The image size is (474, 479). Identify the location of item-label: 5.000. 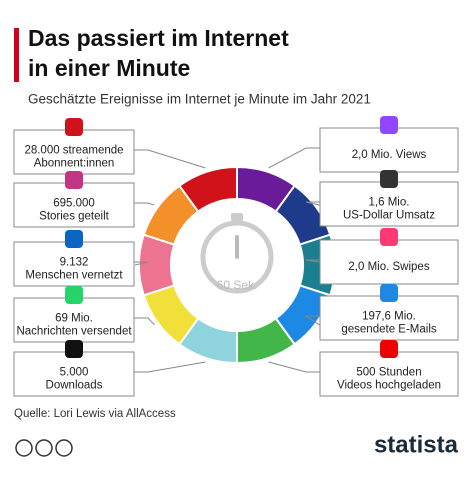
(74, 373).